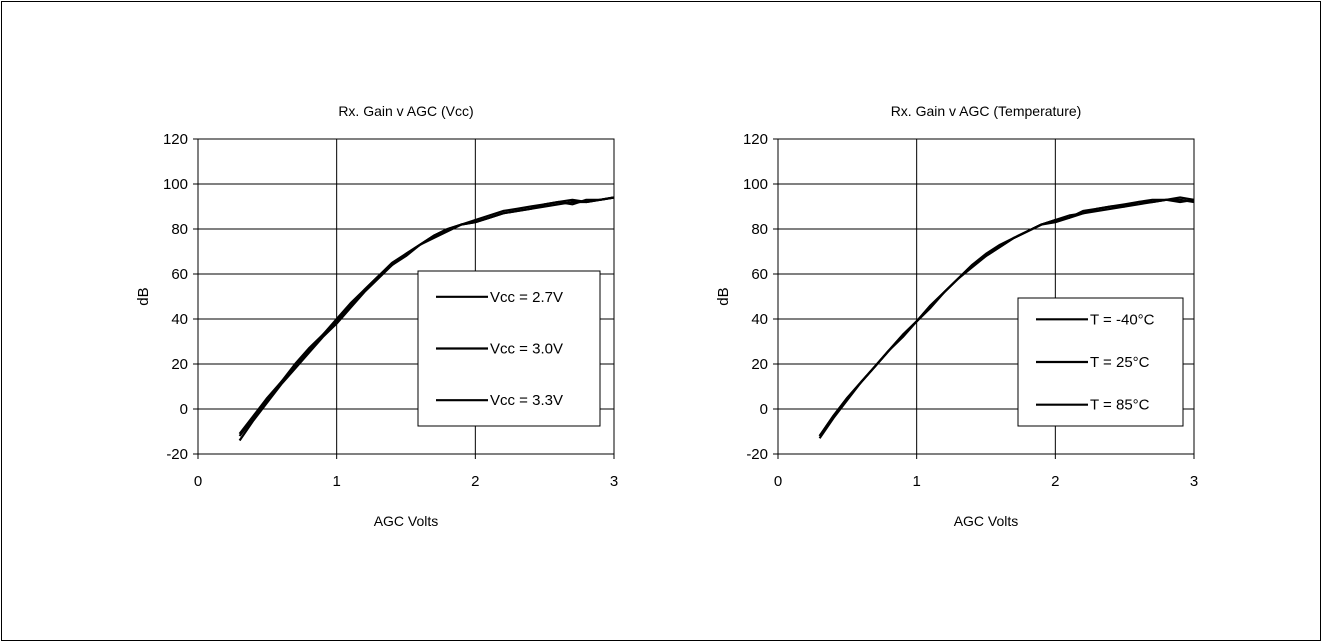 The width and height of the screenshot is (1324, 641). Describe the element at coordinates (526, 349) in the screenshot. I see `legend-label: Vcc = 3.0V` at that location.